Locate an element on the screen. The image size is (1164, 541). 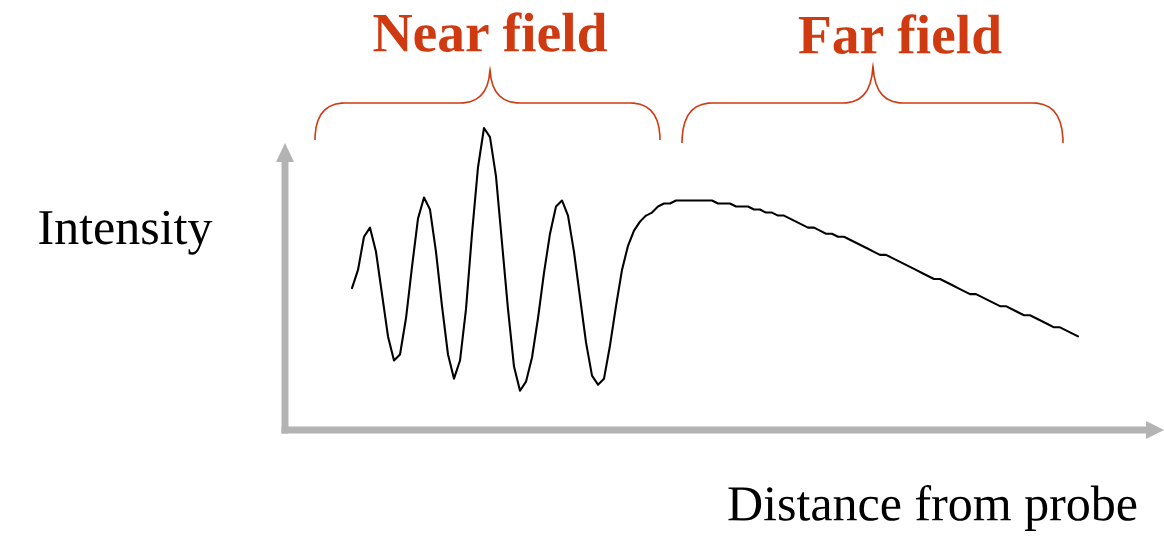
x-axis-title: Distance from probe is located at coordinates (932, 508).